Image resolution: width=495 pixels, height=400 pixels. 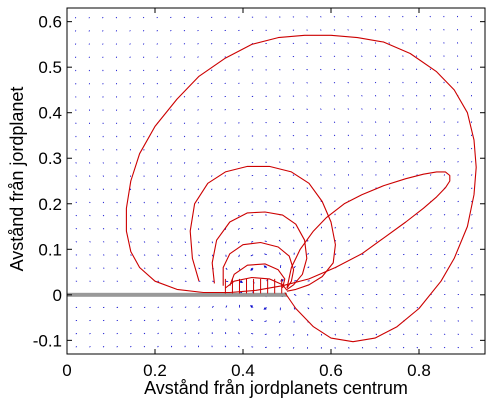 What do you see at coordinates (419, 370) in the screenshot?
I see `x-tick-label: 0.8` at bounding box center [419, 370].